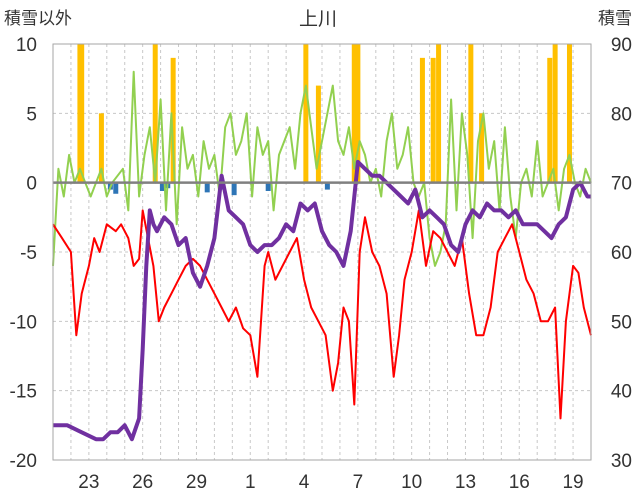  I want to click on x-tick-label: 1, so click(250, 482).